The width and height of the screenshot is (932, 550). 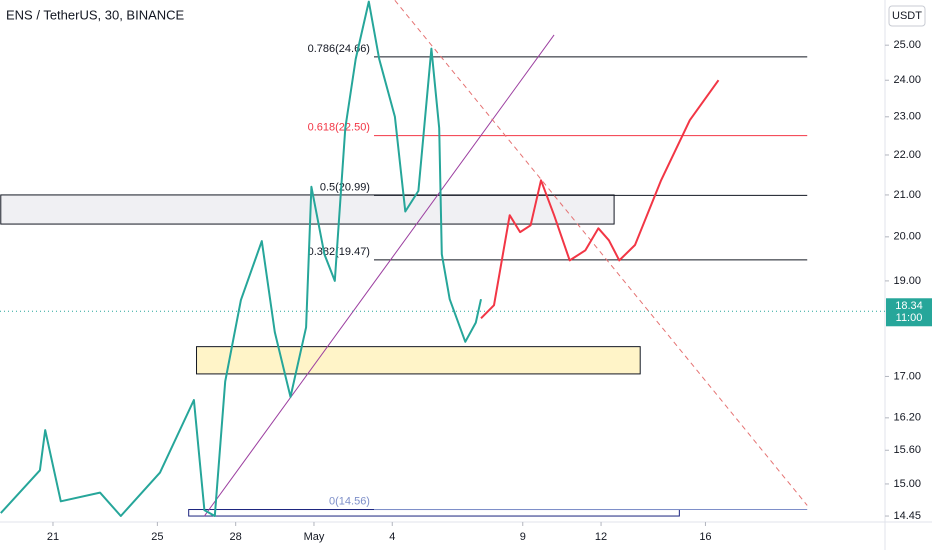 What do you see at coordinates (339, 252) in the screenshot?
I see `fib-label: 0.382(19.47)` at bounding box center [339, 252].